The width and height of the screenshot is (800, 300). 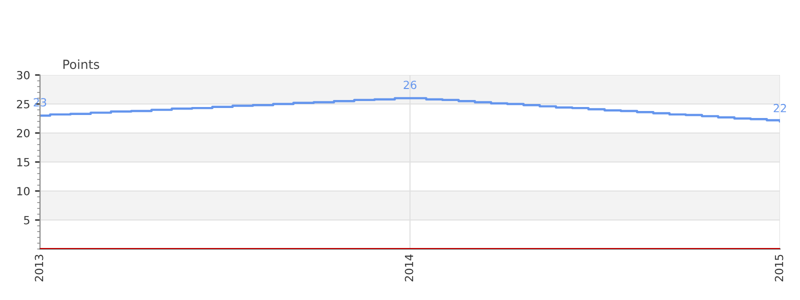 I want to click on data-label: 26, so click(x=410, y=85).